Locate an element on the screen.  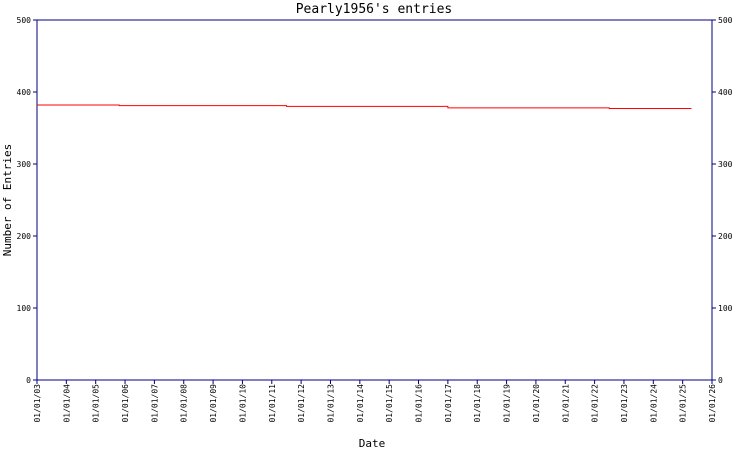
x-tick-label: 01/01/23 is located at coordinates (624, 403).